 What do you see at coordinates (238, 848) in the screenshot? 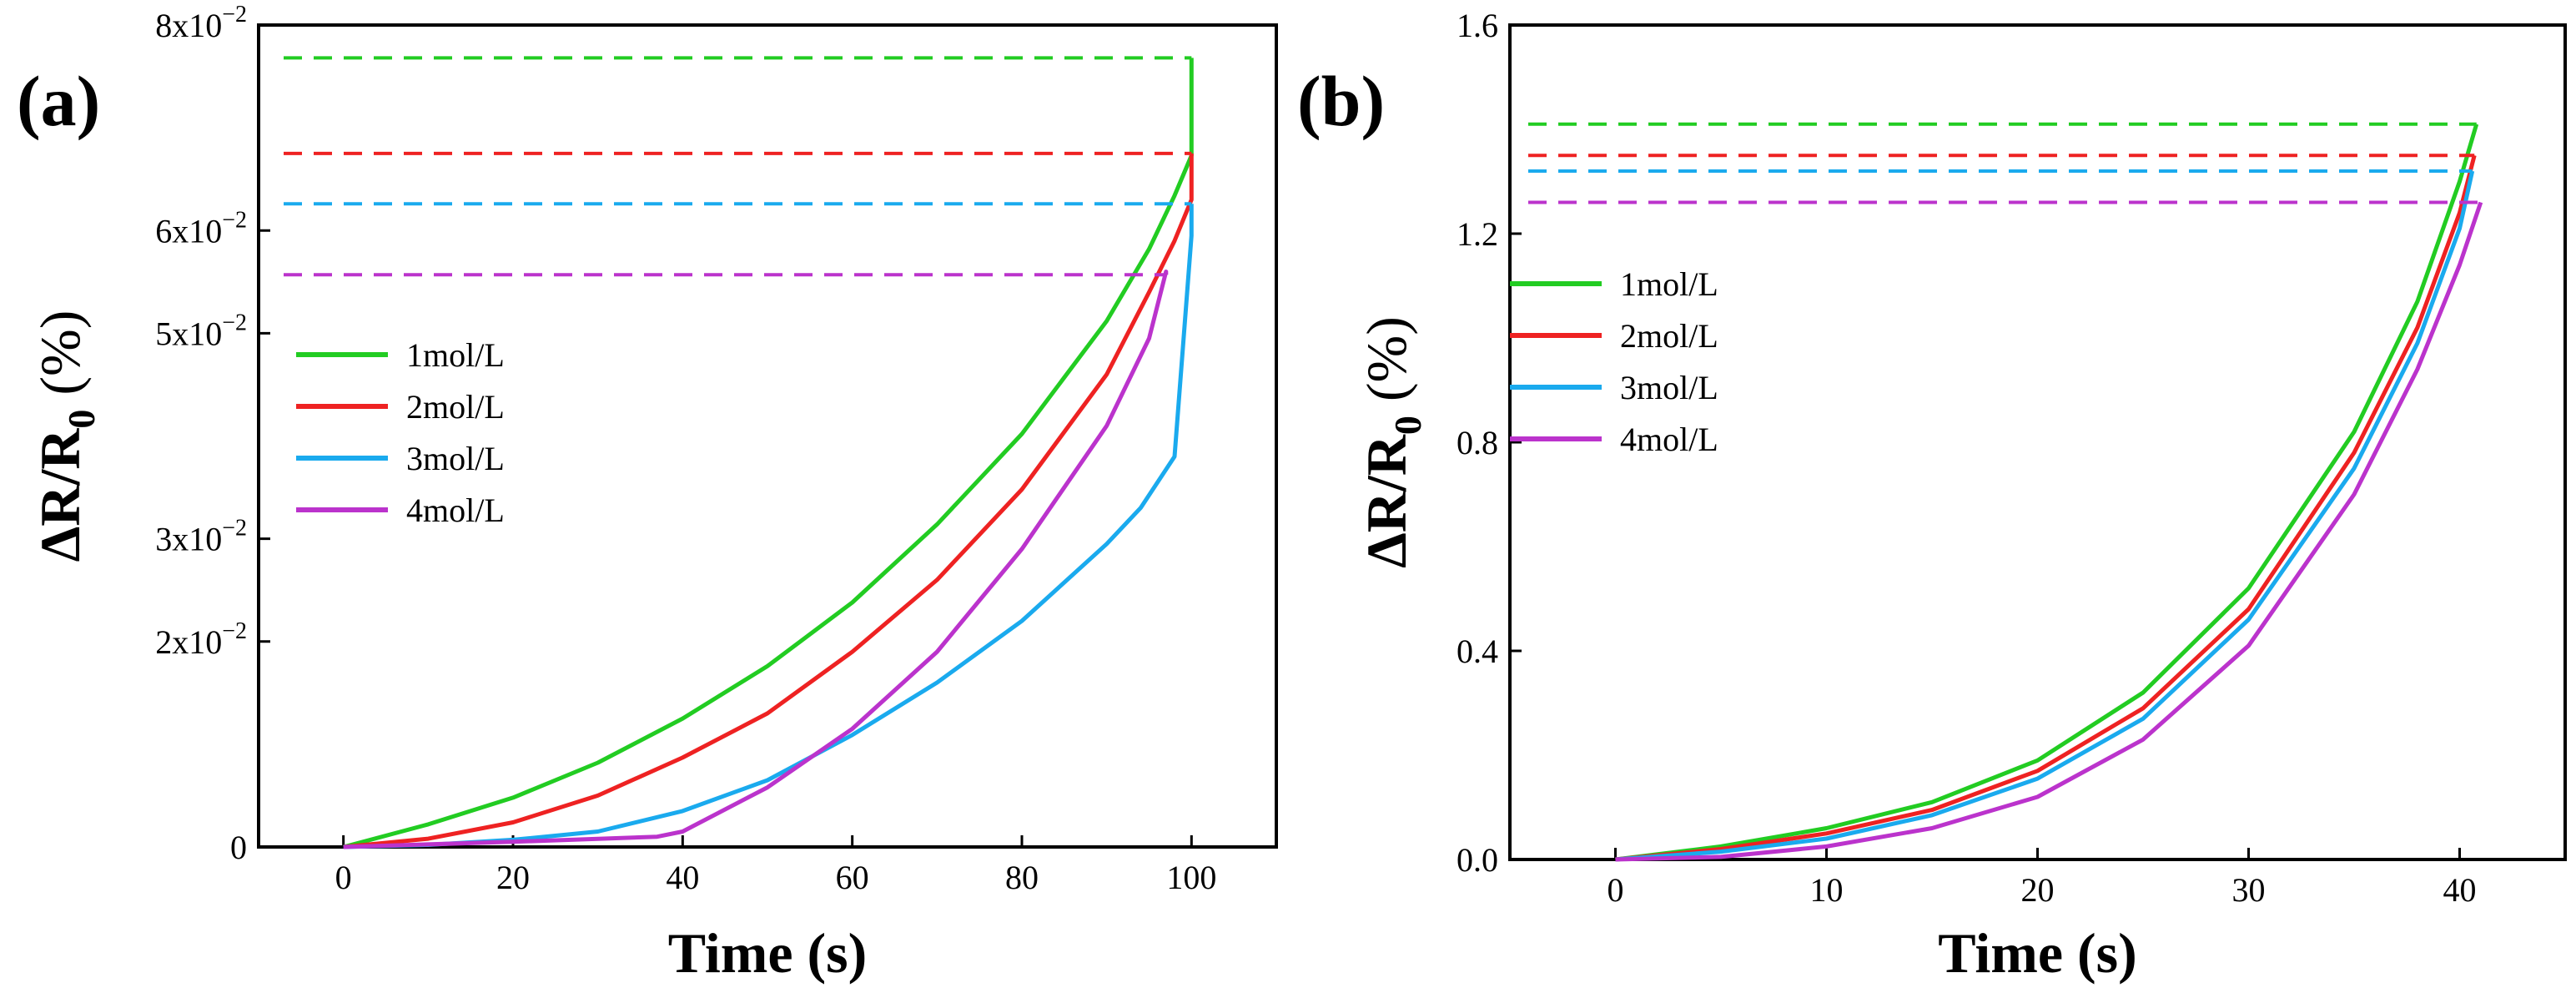
I see `y-tick-label: 0` at bounding box center [238, 848].